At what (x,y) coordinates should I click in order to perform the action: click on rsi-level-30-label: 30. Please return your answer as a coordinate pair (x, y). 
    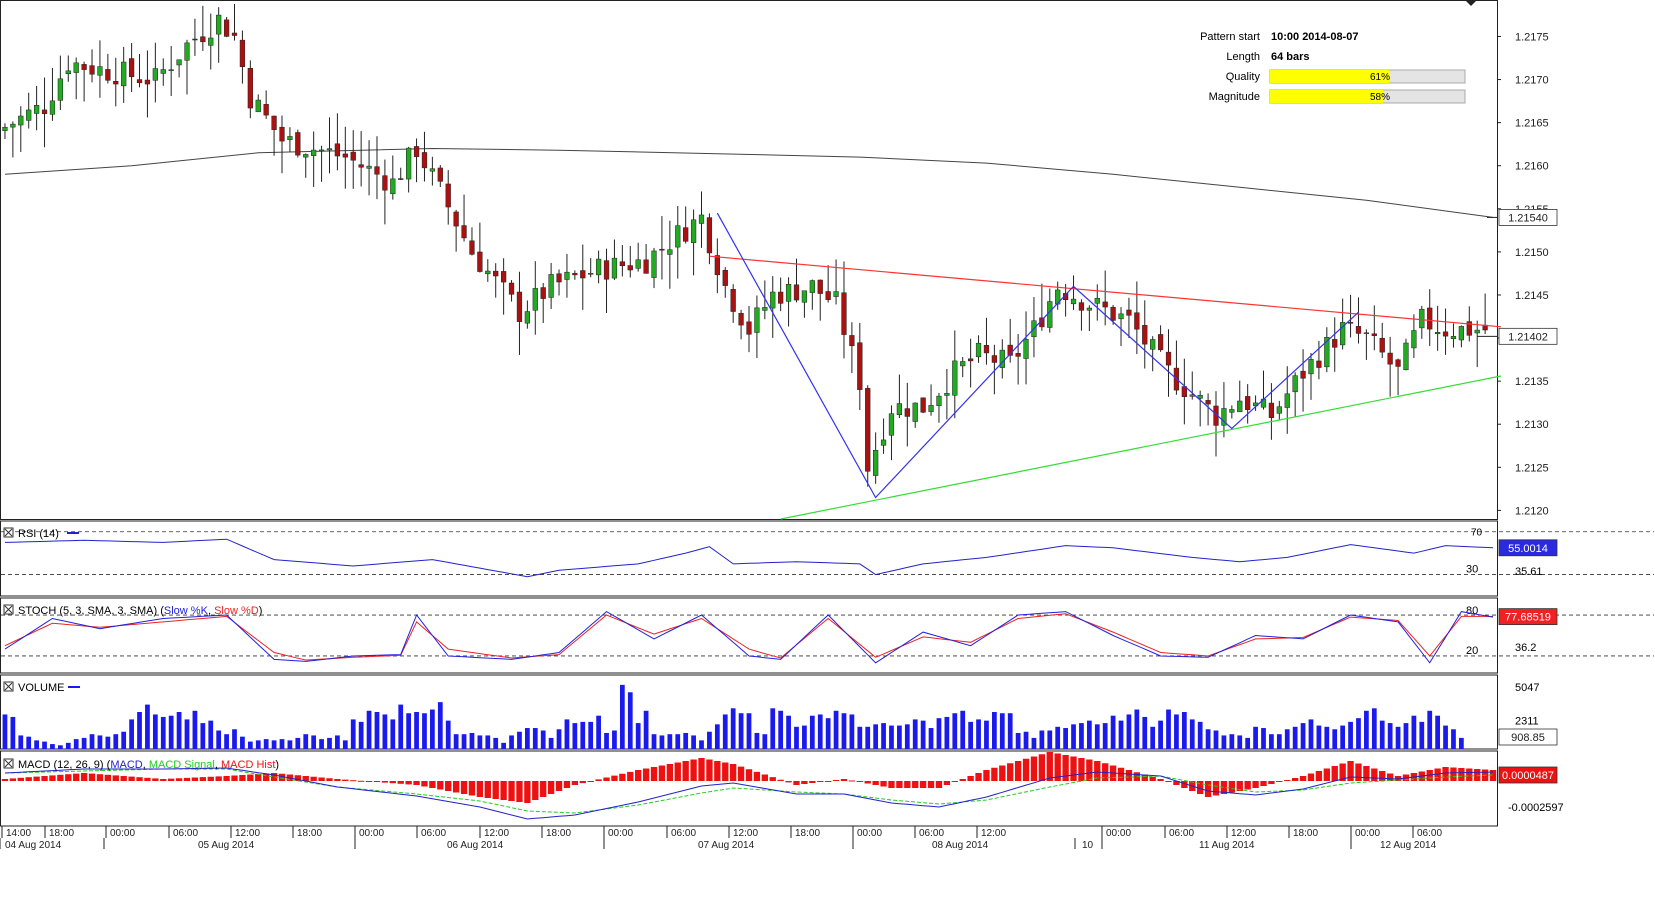
    Looking at the image, I should click on (1472, 570).